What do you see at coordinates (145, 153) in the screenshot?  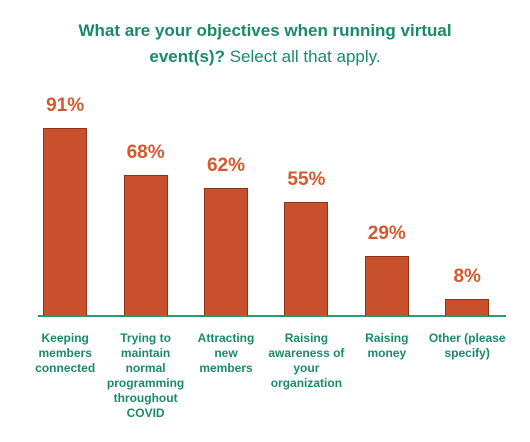 I see `value-label: 68%` at bounding box center [145, 153].